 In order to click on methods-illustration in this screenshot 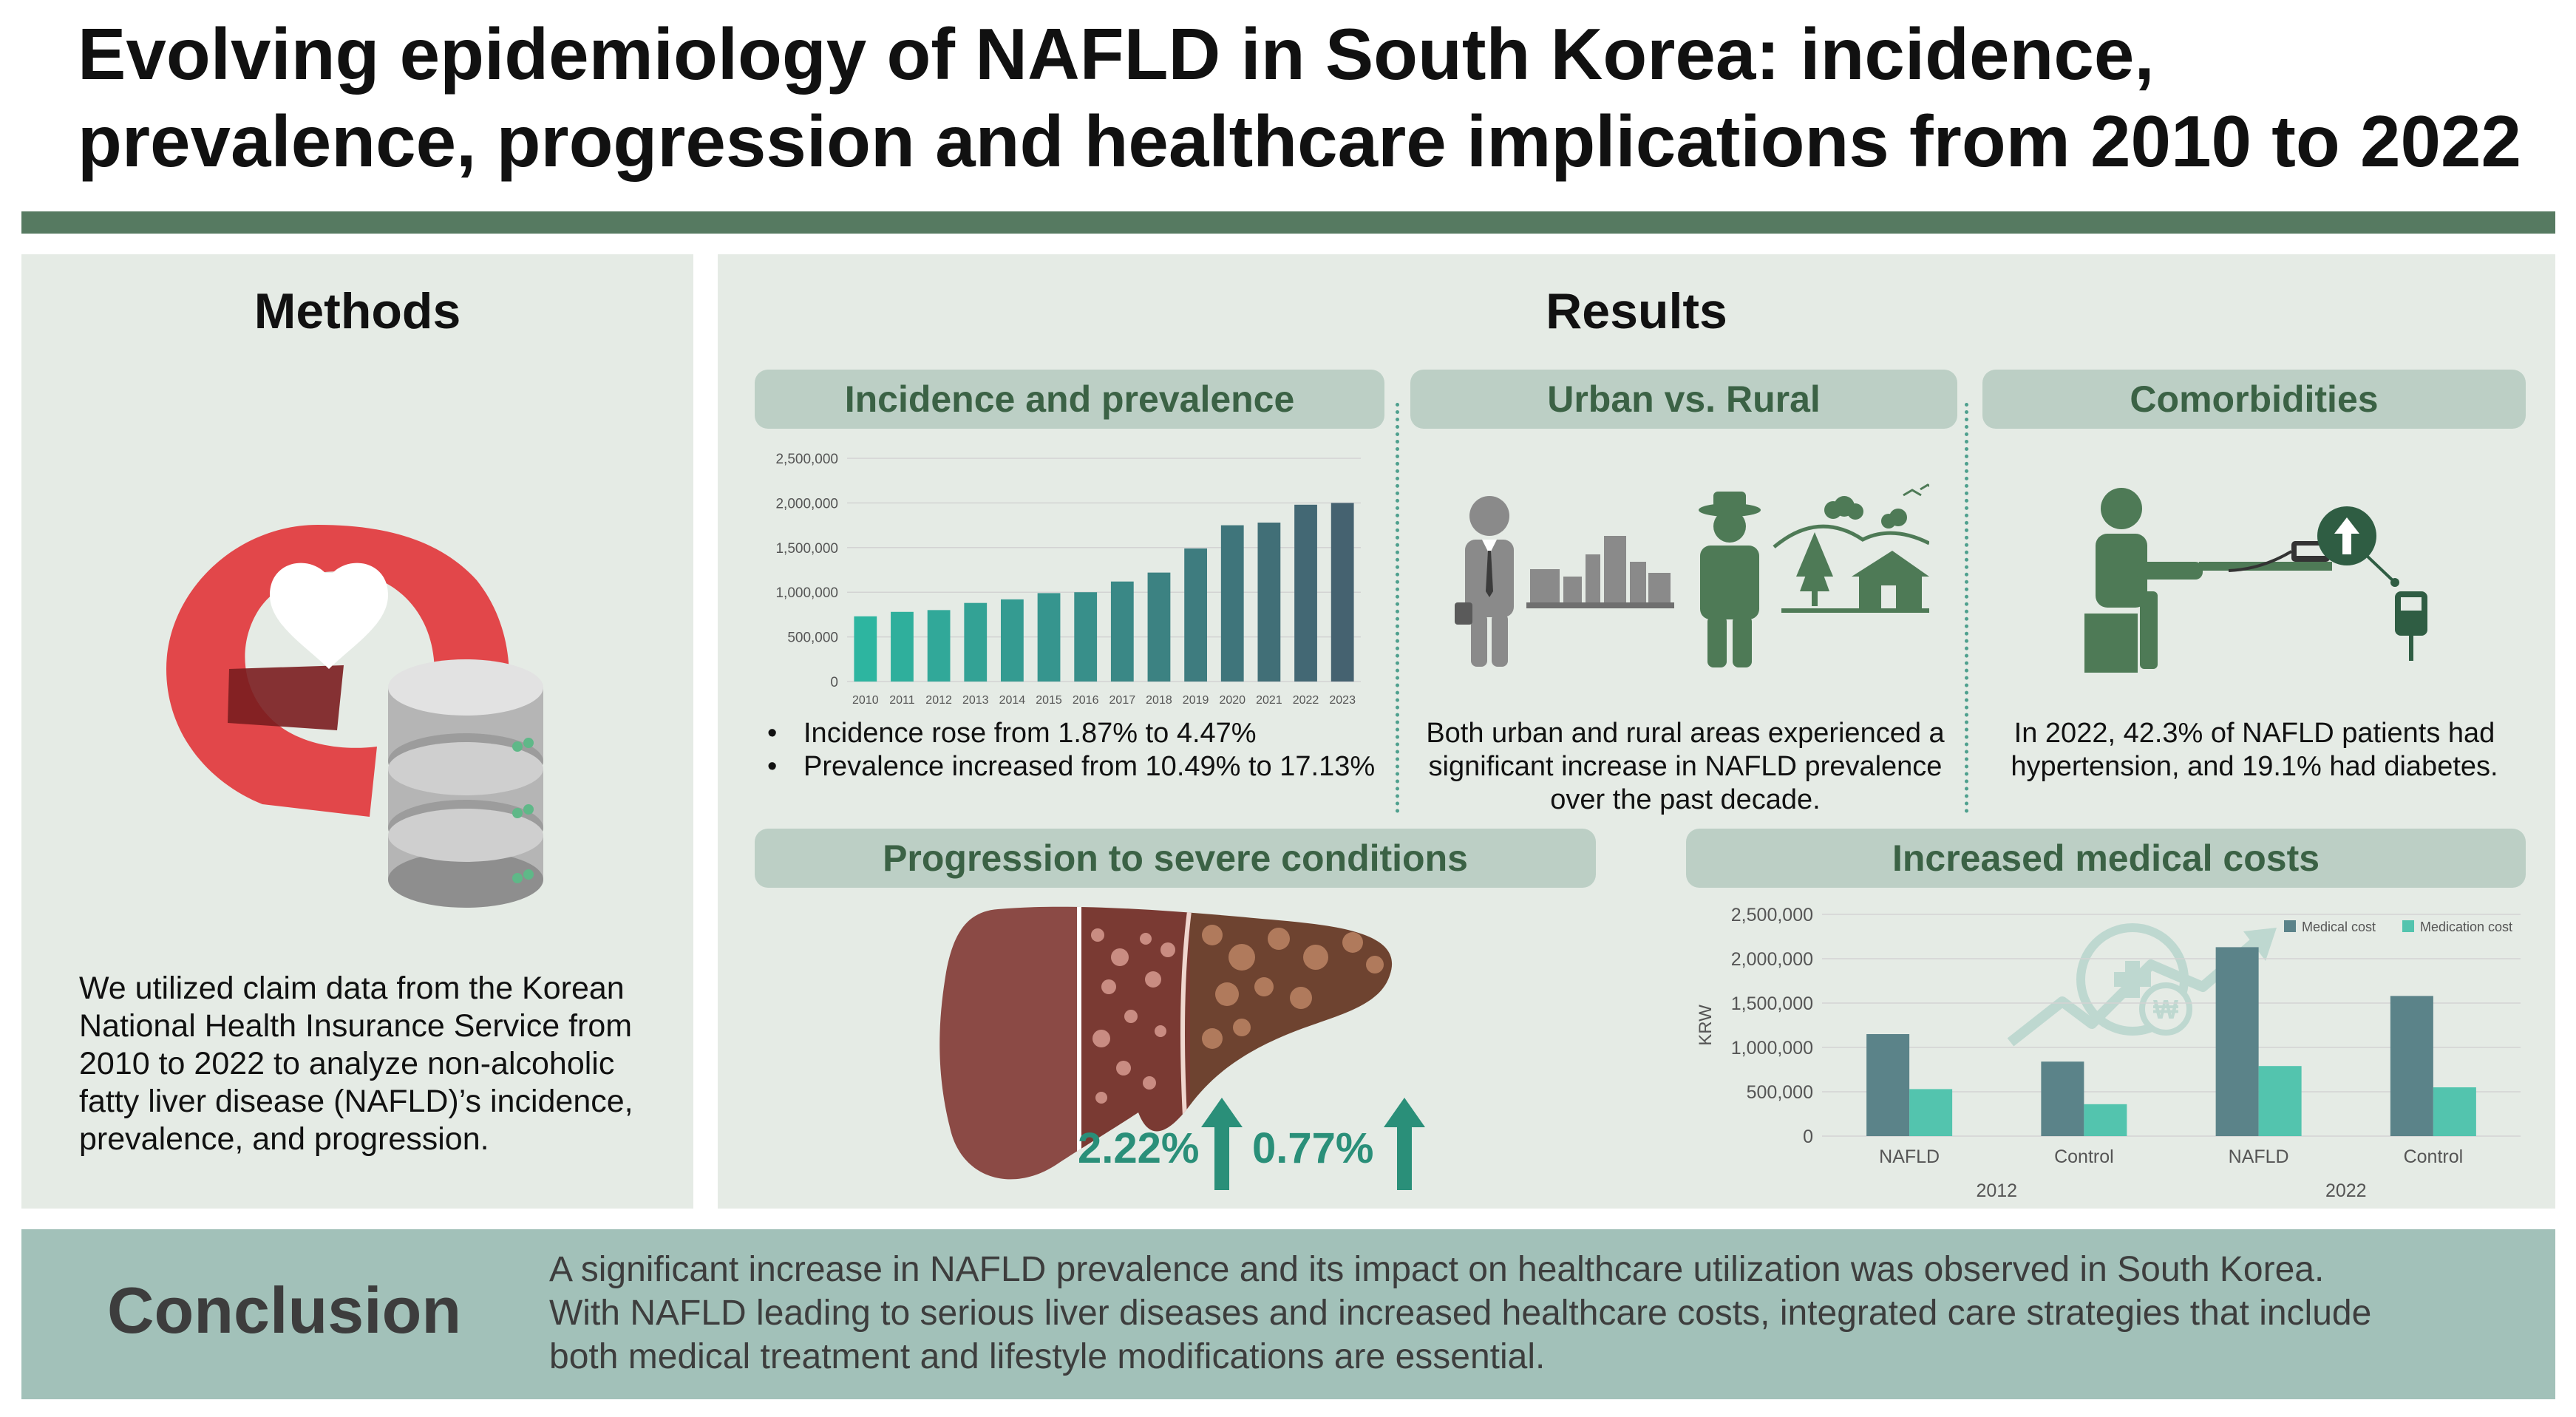, I will do `click(354, 716)`.